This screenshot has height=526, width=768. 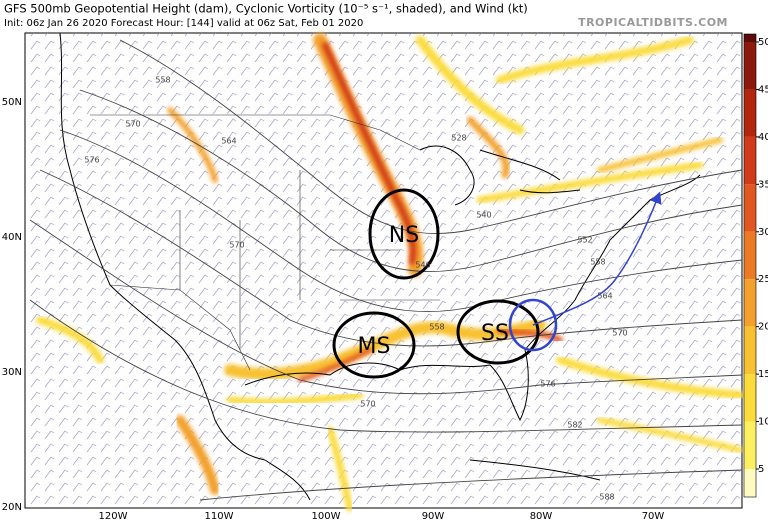 What do you see at coordinates (763, 137) in the screenshot?
I see `colorbar-tick-label: 40` at bounding box center [763, 137].